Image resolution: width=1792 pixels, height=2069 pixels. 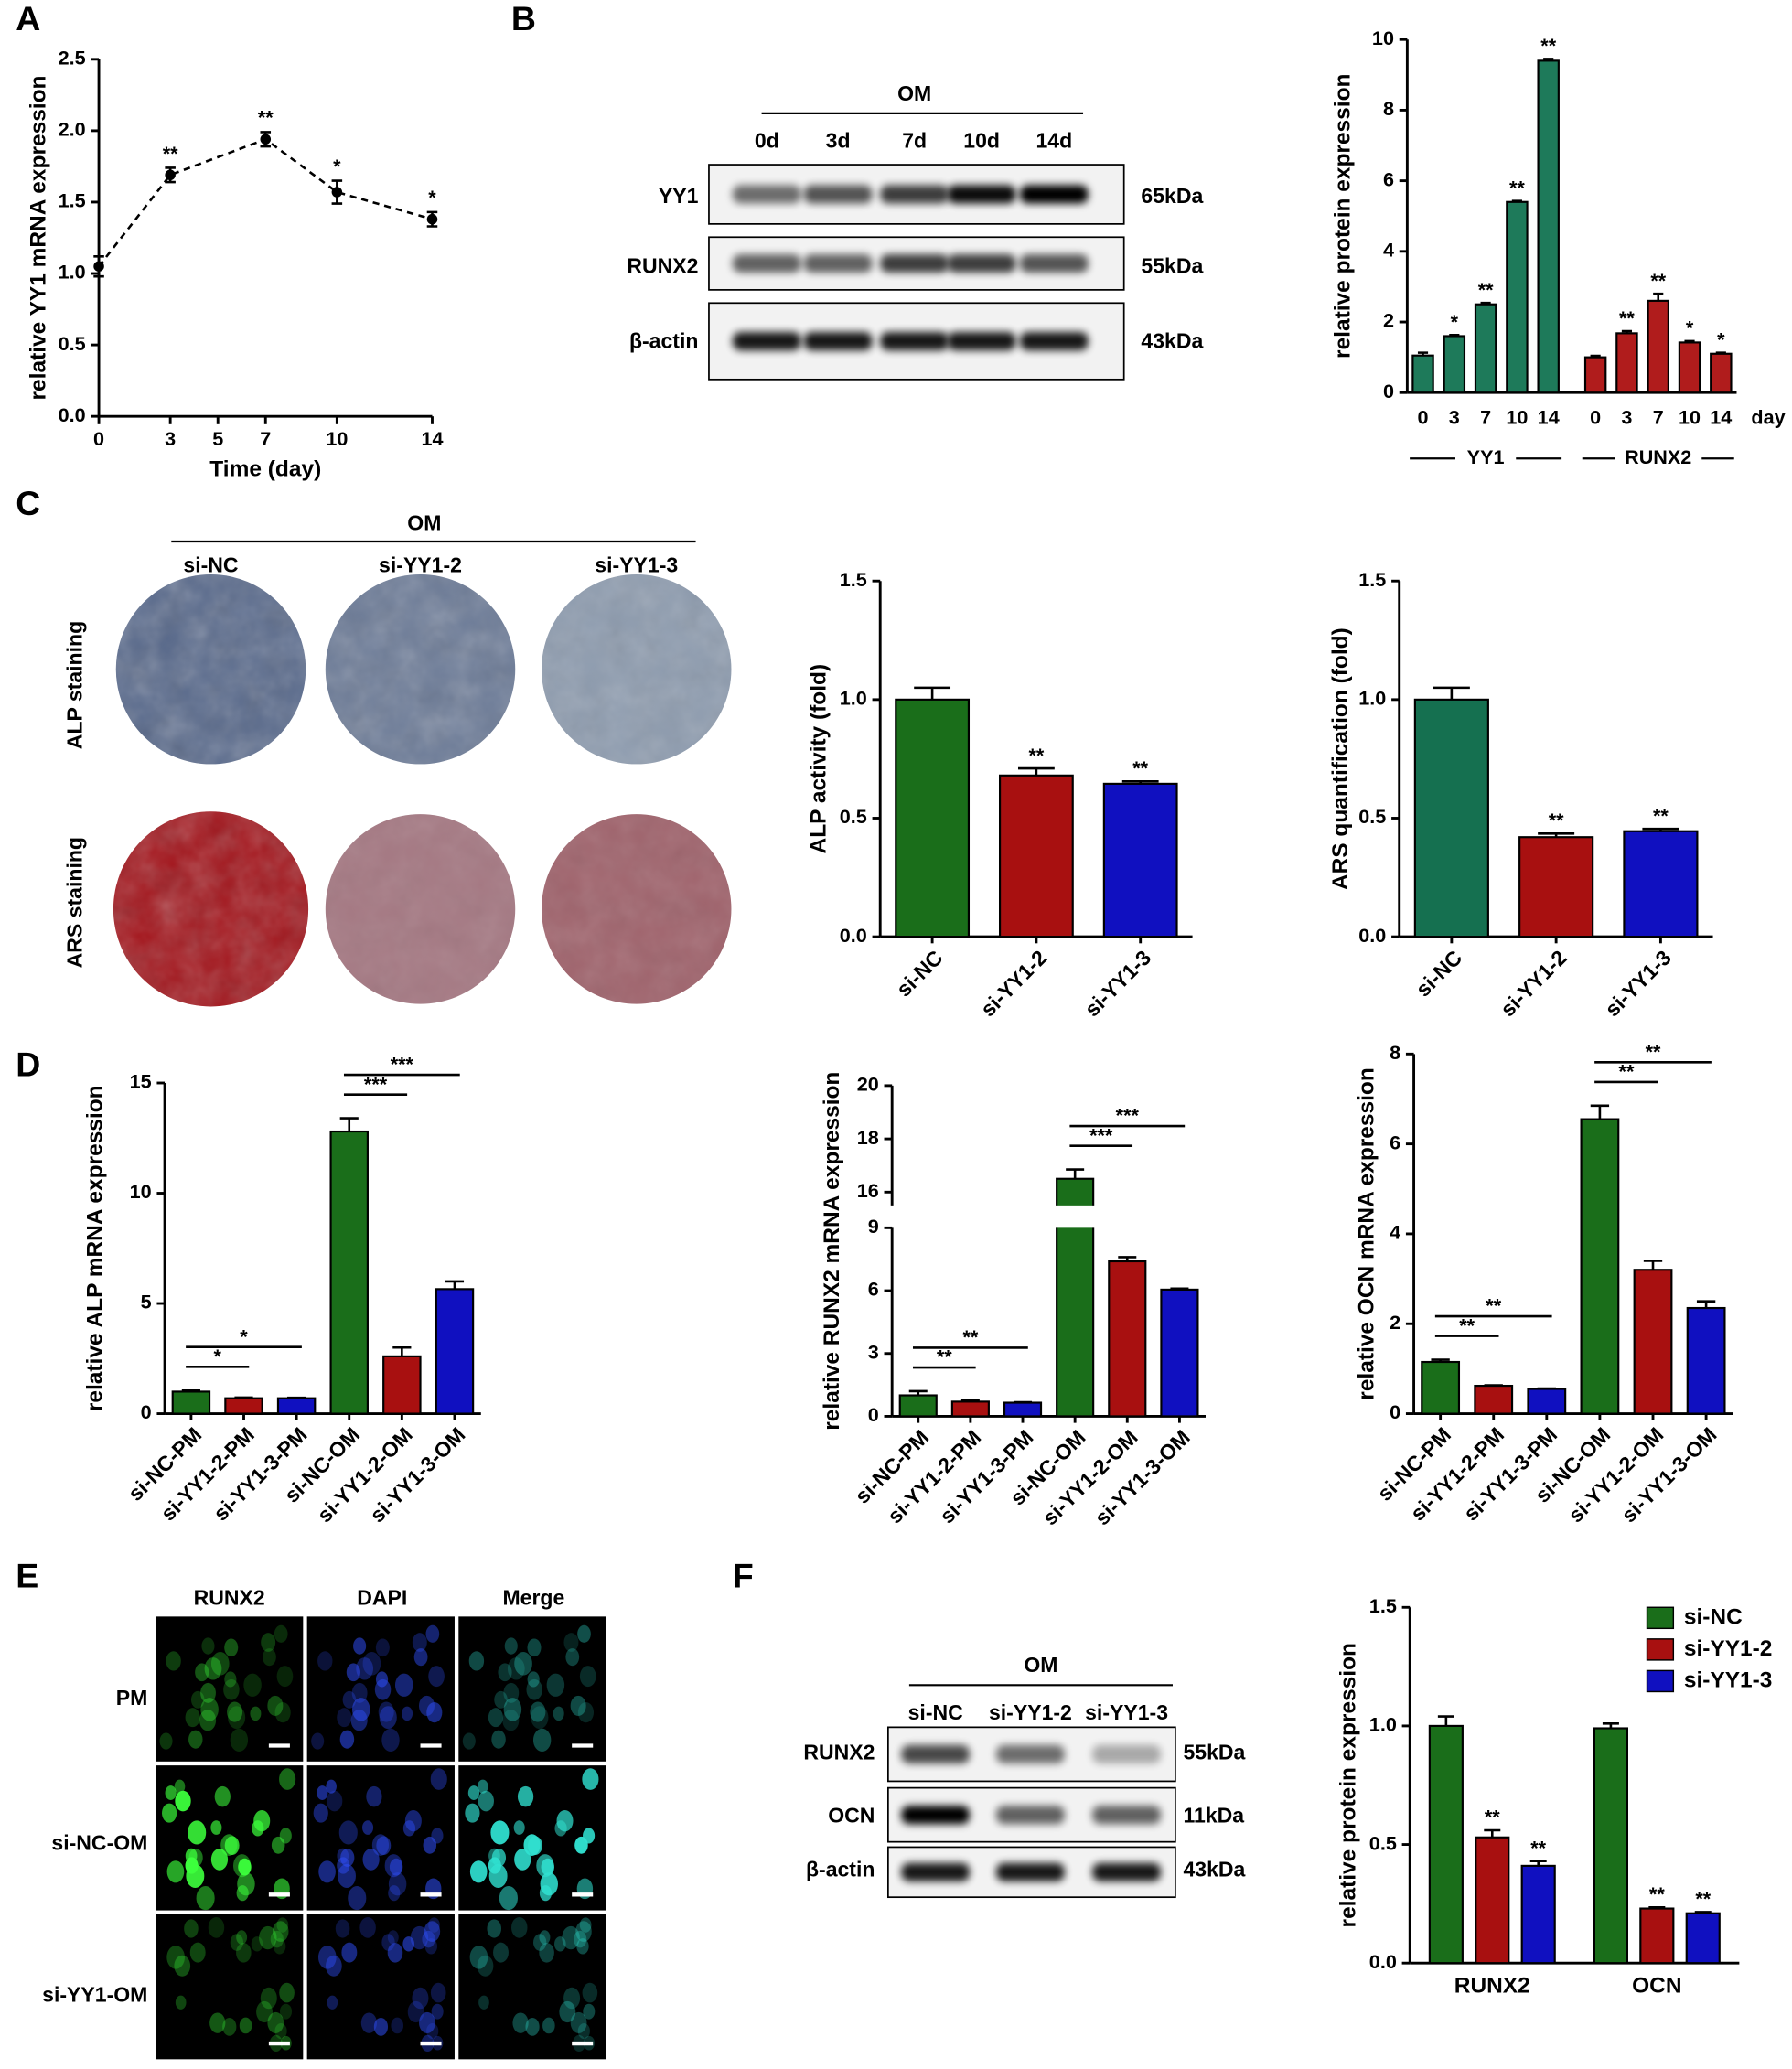 What do you see at coordinates (743, 1575) in the screenshot?
I see `panel-label: F` at bounding box center [743, 1575].